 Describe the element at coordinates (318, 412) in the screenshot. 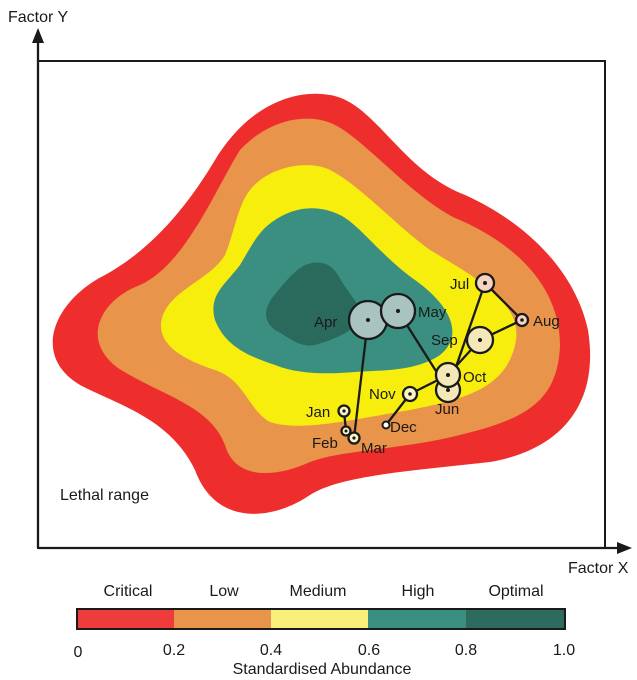

I see `label-jan: Jan` at that location.